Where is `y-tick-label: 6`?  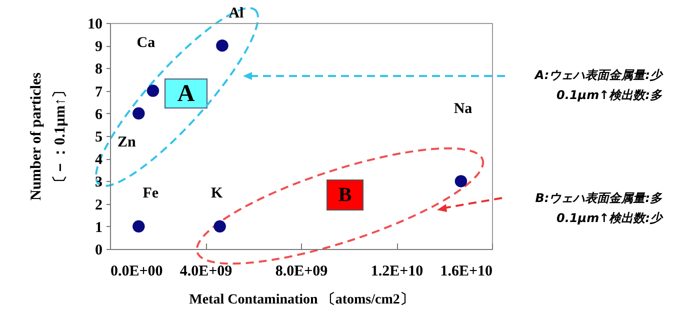
y-tick-label: 6 is located at coordinates (99, 114).